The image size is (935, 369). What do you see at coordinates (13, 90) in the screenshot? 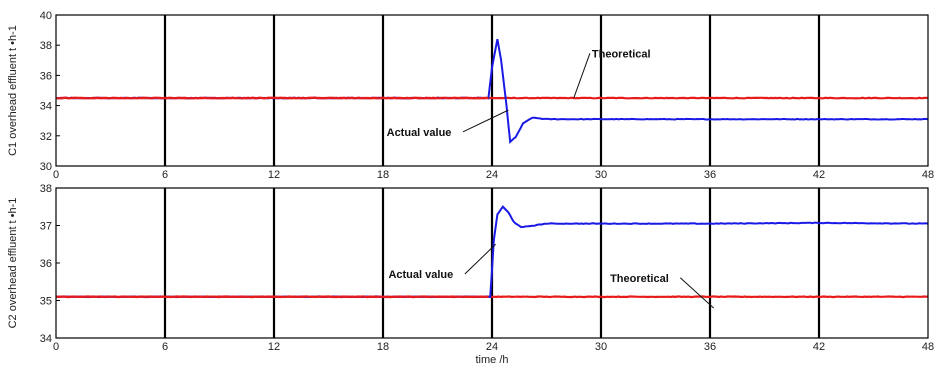
I see `y-axis-label: C1 overhead effluent t •h-1` at bounding box center [13, 90].